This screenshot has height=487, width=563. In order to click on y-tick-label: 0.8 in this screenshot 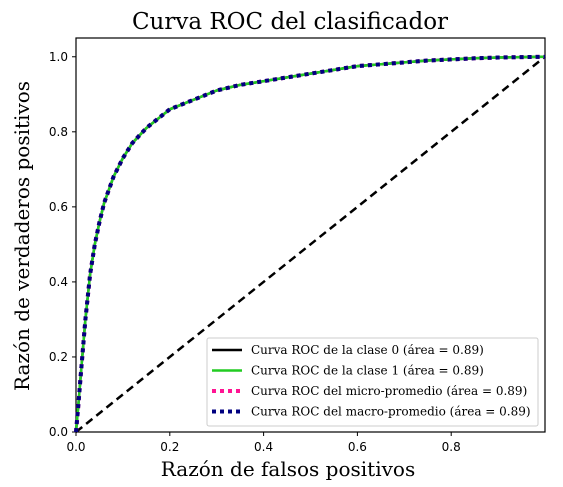, I will do `click(58, 132)`.